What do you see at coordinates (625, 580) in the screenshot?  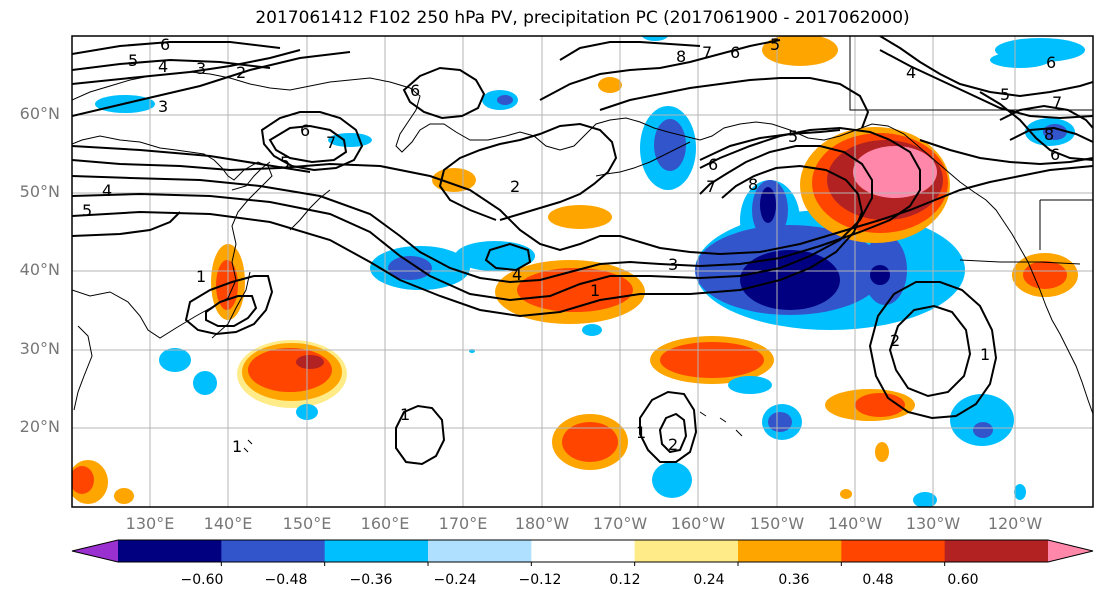 I see `colorbar-label: 0.12` at bounding box center [625, 580].